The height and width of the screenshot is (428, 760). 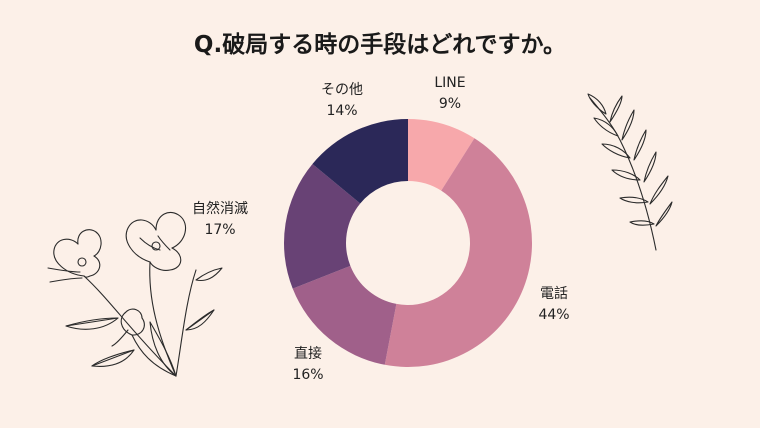 I want to click on slice-value-label: 44%, so click(x=553, y=315).